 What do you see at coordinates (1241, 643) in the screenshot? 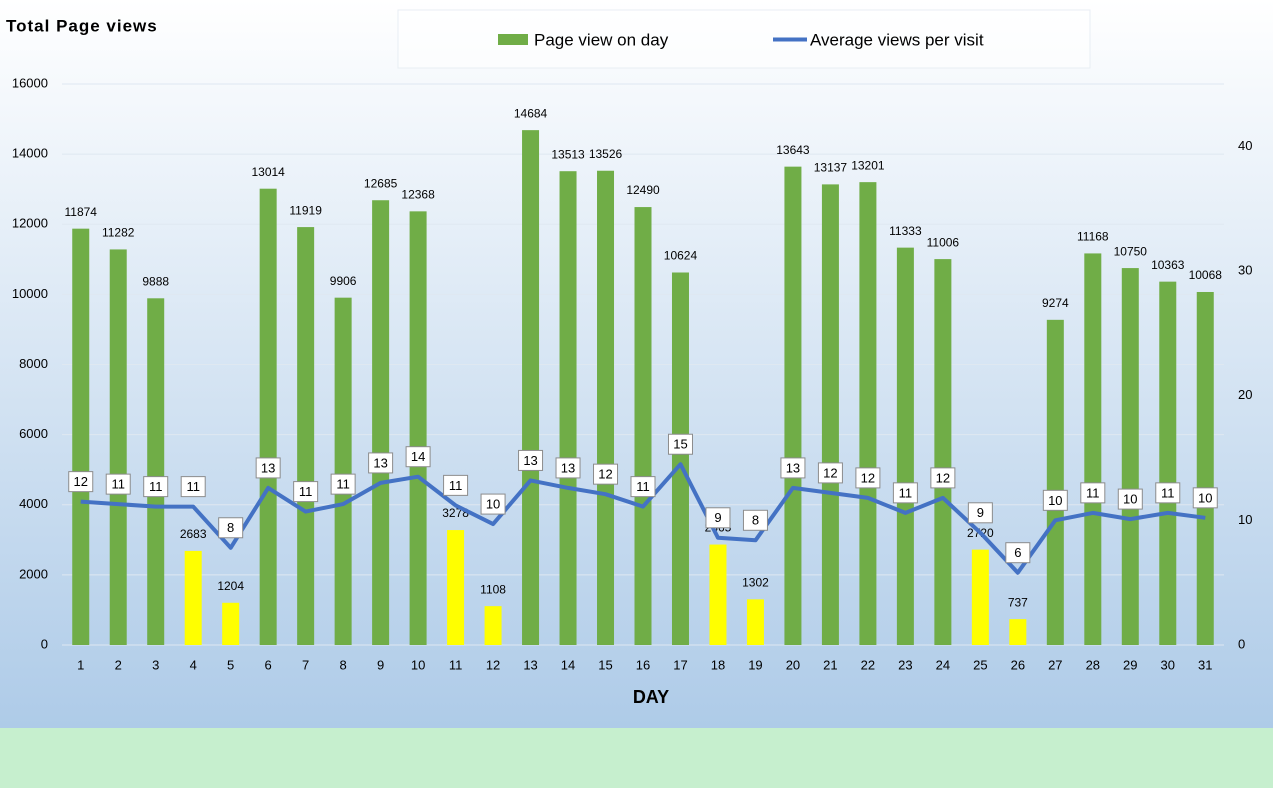
I see `y2-tick-label: 0` at bounding box center [1241, 643].